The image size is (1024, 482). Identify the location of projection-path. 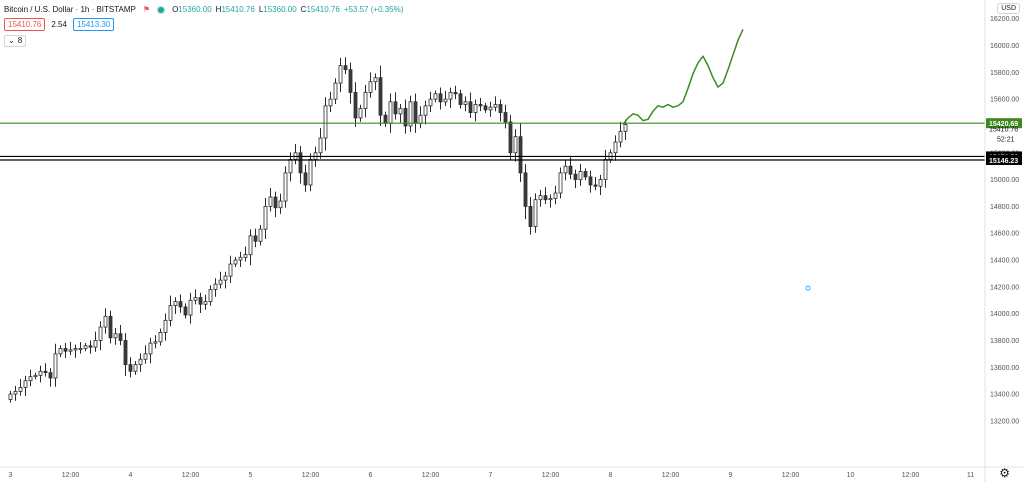
(683, 77).